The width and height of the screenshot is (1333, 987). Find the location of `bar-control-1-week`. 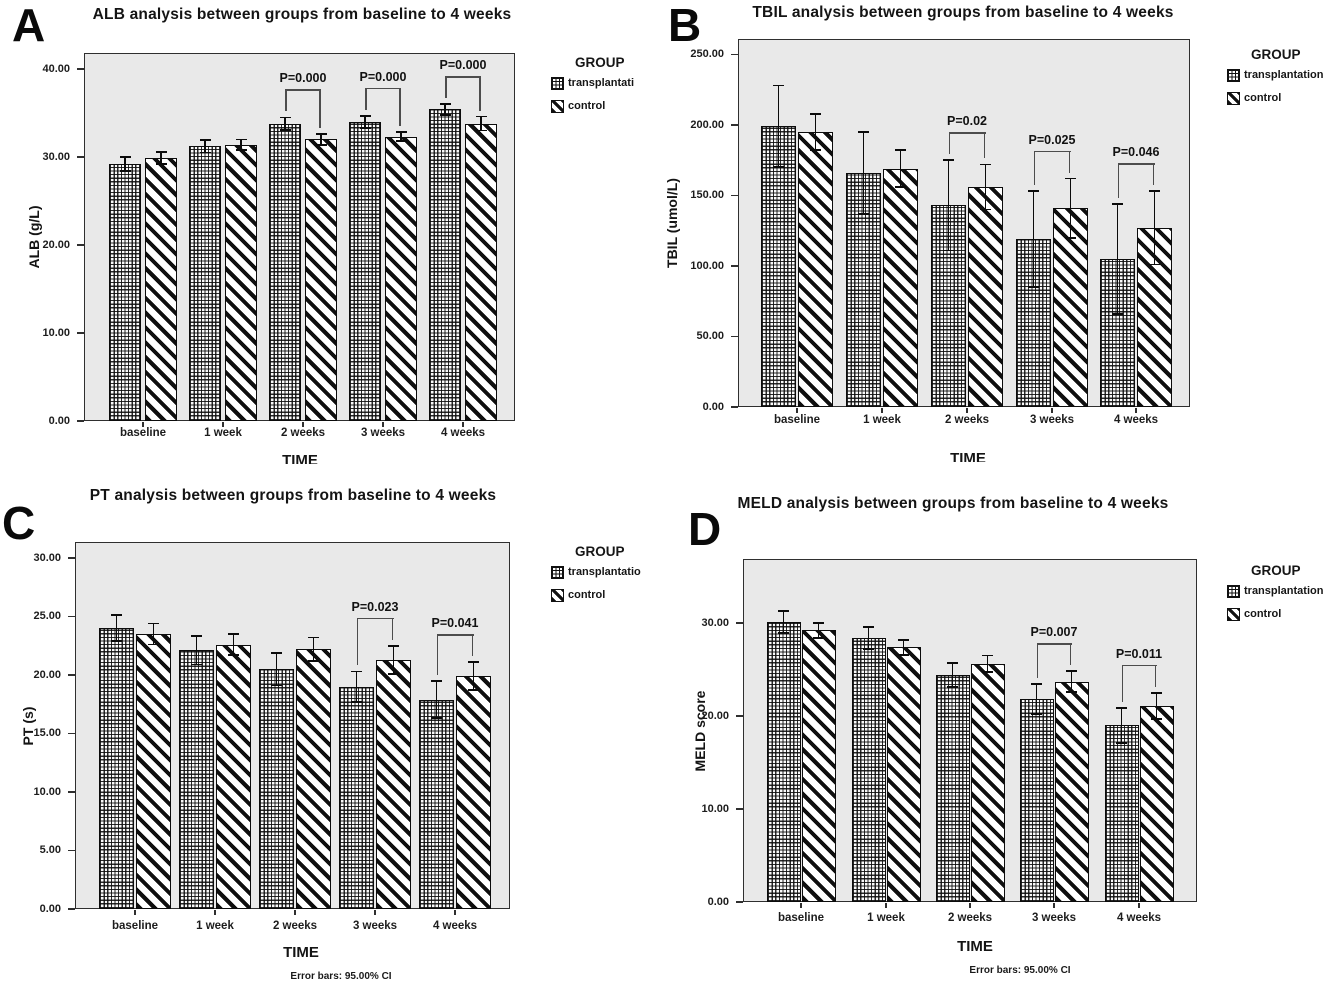

bar-control-1-week is located at coordinates (900, 287).